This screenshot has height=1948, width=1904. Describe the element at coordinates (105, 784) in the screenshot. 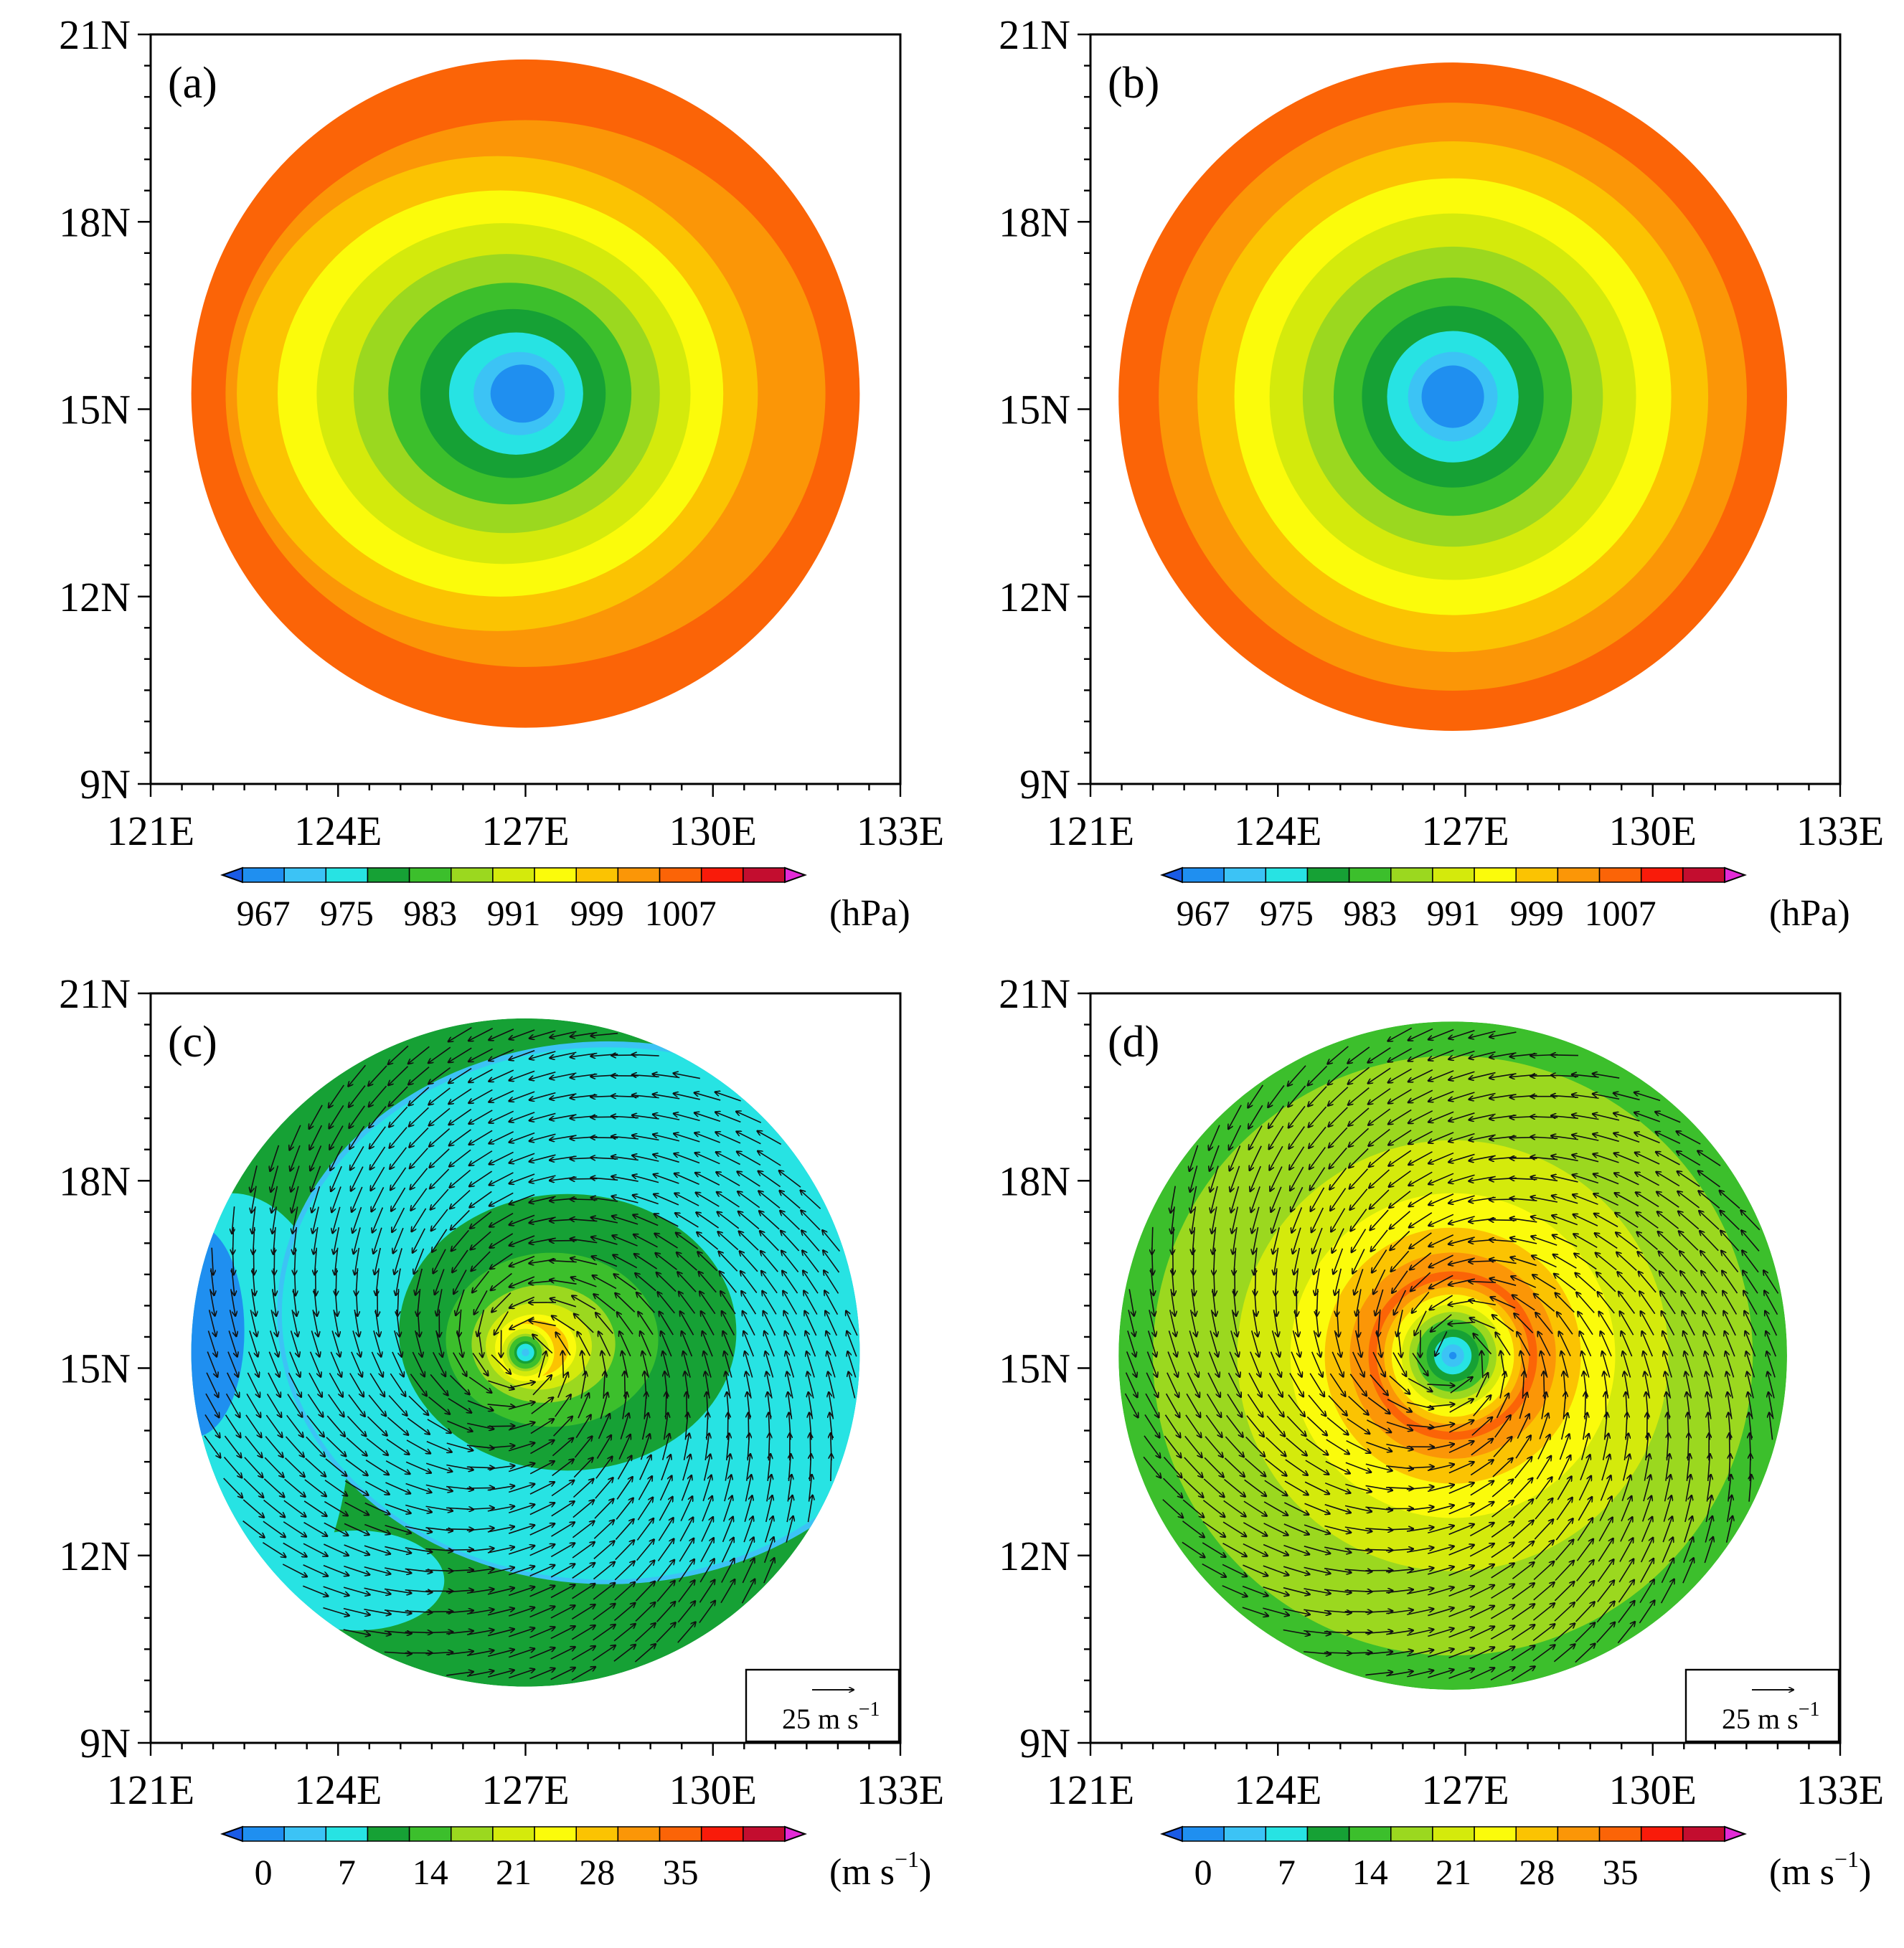

I see `y-tick-label: 9N` at that location.